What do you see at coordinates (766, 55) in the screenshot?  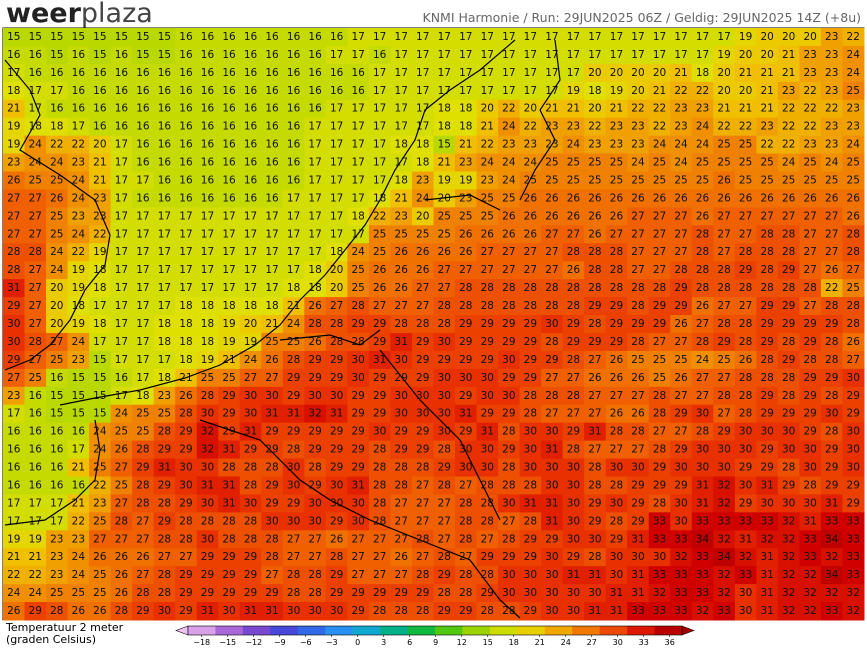 I see `temp-label: 20` at bounding box center [766, 55].